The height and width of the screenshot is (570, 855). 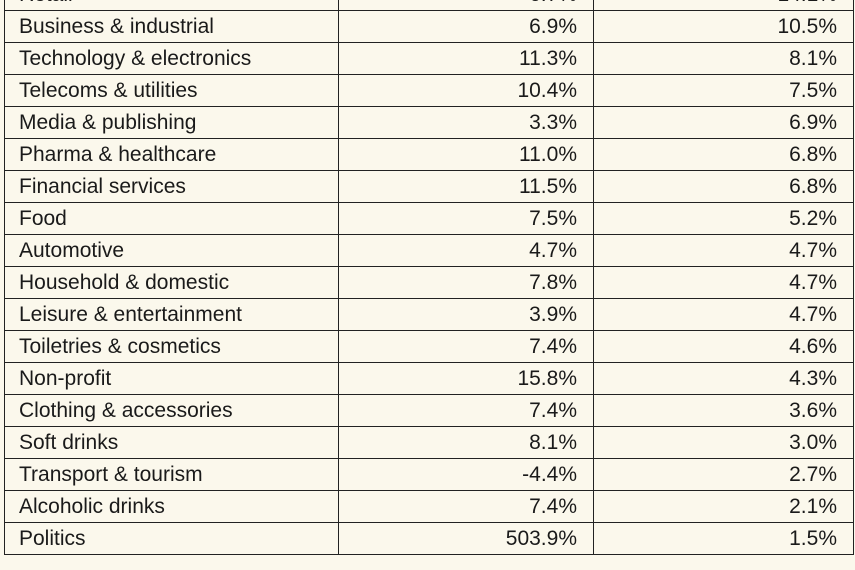 What do you see at coordinates (171, 538) in the screenshot?
I see `category-cell: Politics` at bounding box center [171, 538].